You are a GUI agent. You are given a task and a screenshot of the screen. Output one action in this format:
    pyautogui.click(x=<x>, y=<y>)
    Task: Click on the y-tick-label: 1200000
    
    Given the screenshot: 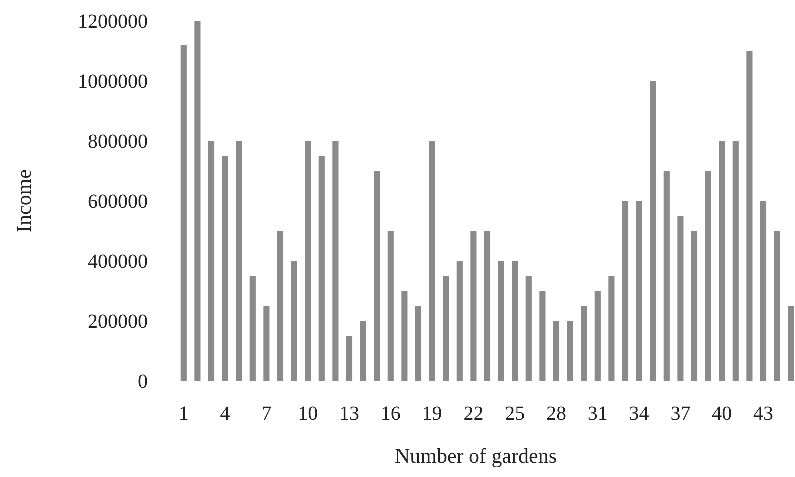 What is the action you would take?
    pyautogui.click(x=113, y=22)
    